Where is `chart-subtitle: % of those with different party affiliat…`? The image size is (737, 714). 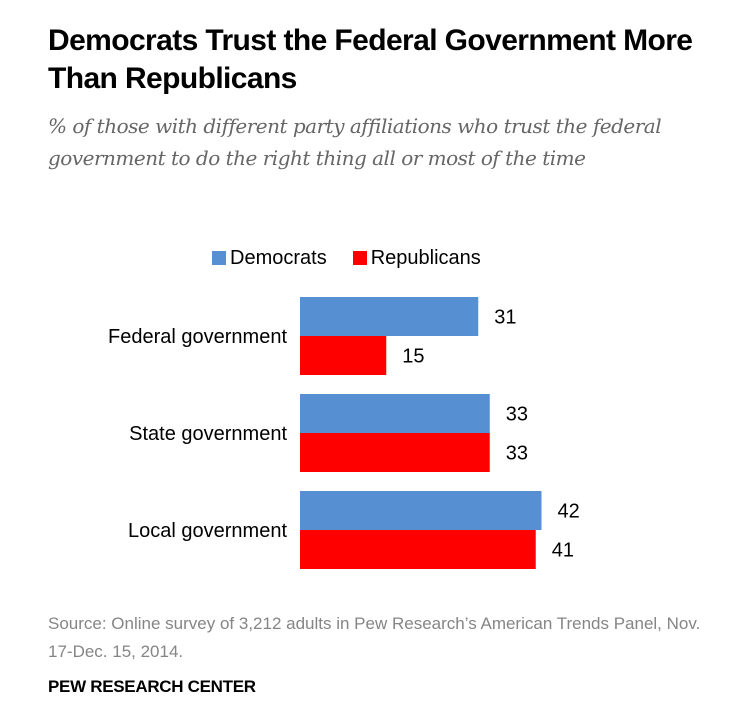
chart-subtitle: % of those with different party affiliat… is located at coordinates (355, 142).